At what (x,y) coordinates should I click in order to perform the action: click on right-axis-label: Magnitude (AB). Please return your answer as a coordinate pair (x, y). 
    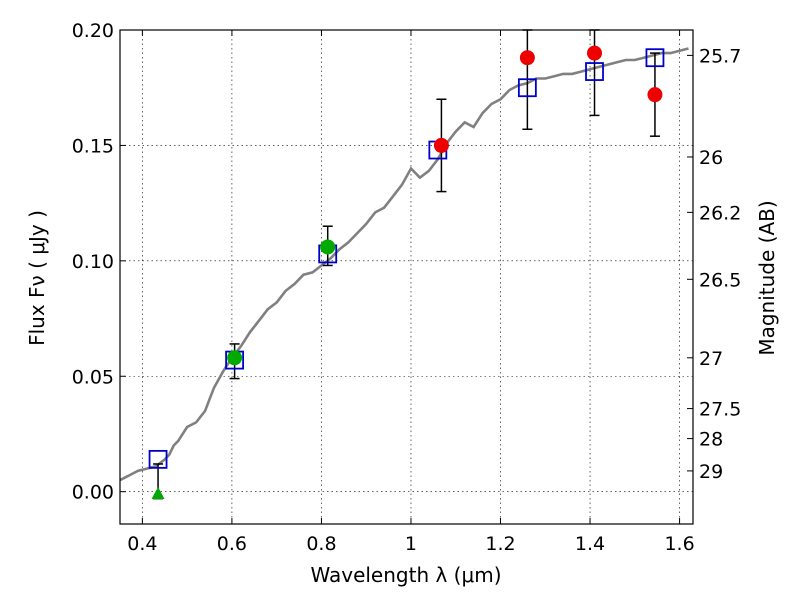
    Looking at the image, I should click on (767, 277).